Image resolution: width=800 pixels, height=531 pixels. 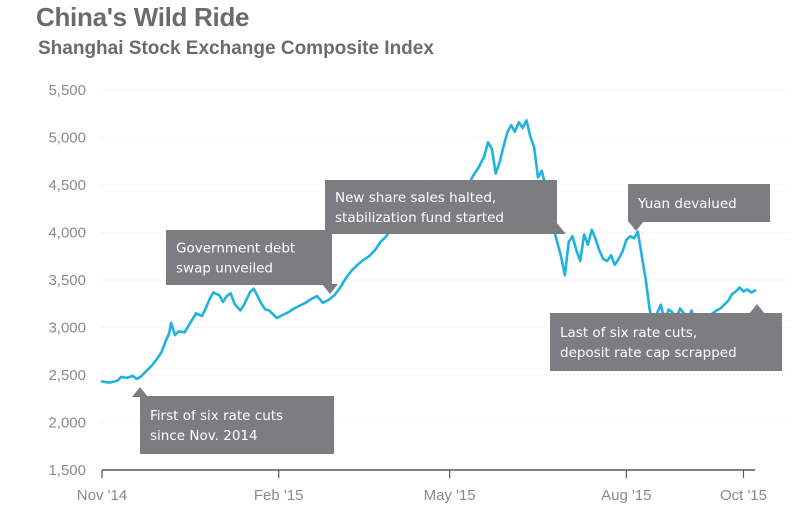 I want to click on annotation-text: Yuan devalued, so click(x=687, y=204).